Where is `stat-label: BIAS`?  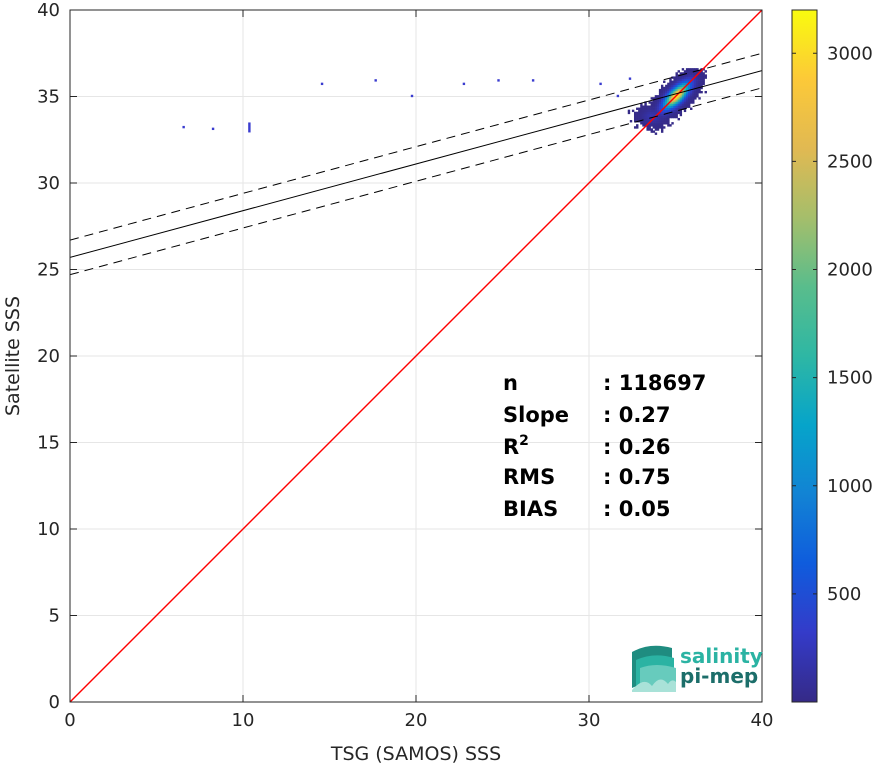 stat-label: BIAS is located at coordinates (530, 509).